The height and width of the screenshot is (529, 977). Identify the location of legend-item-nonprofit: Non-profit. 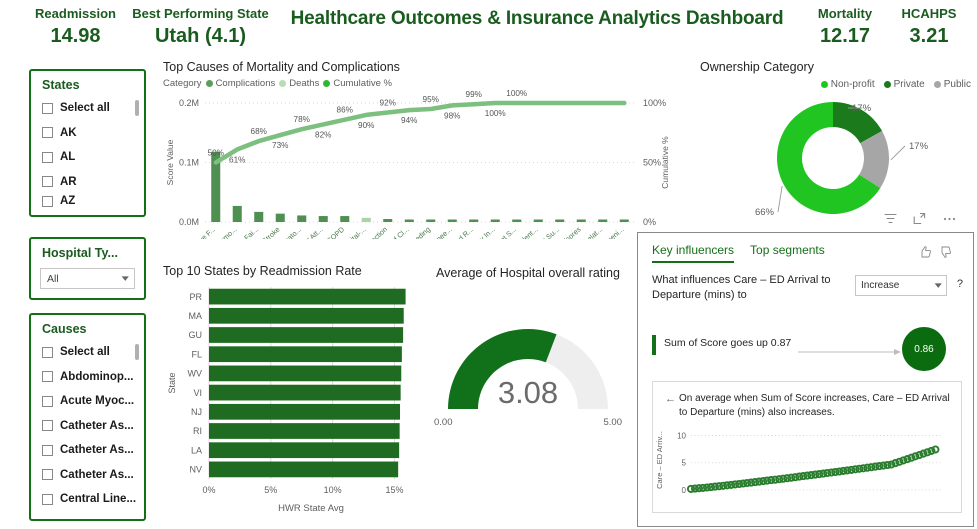
(847, 84).